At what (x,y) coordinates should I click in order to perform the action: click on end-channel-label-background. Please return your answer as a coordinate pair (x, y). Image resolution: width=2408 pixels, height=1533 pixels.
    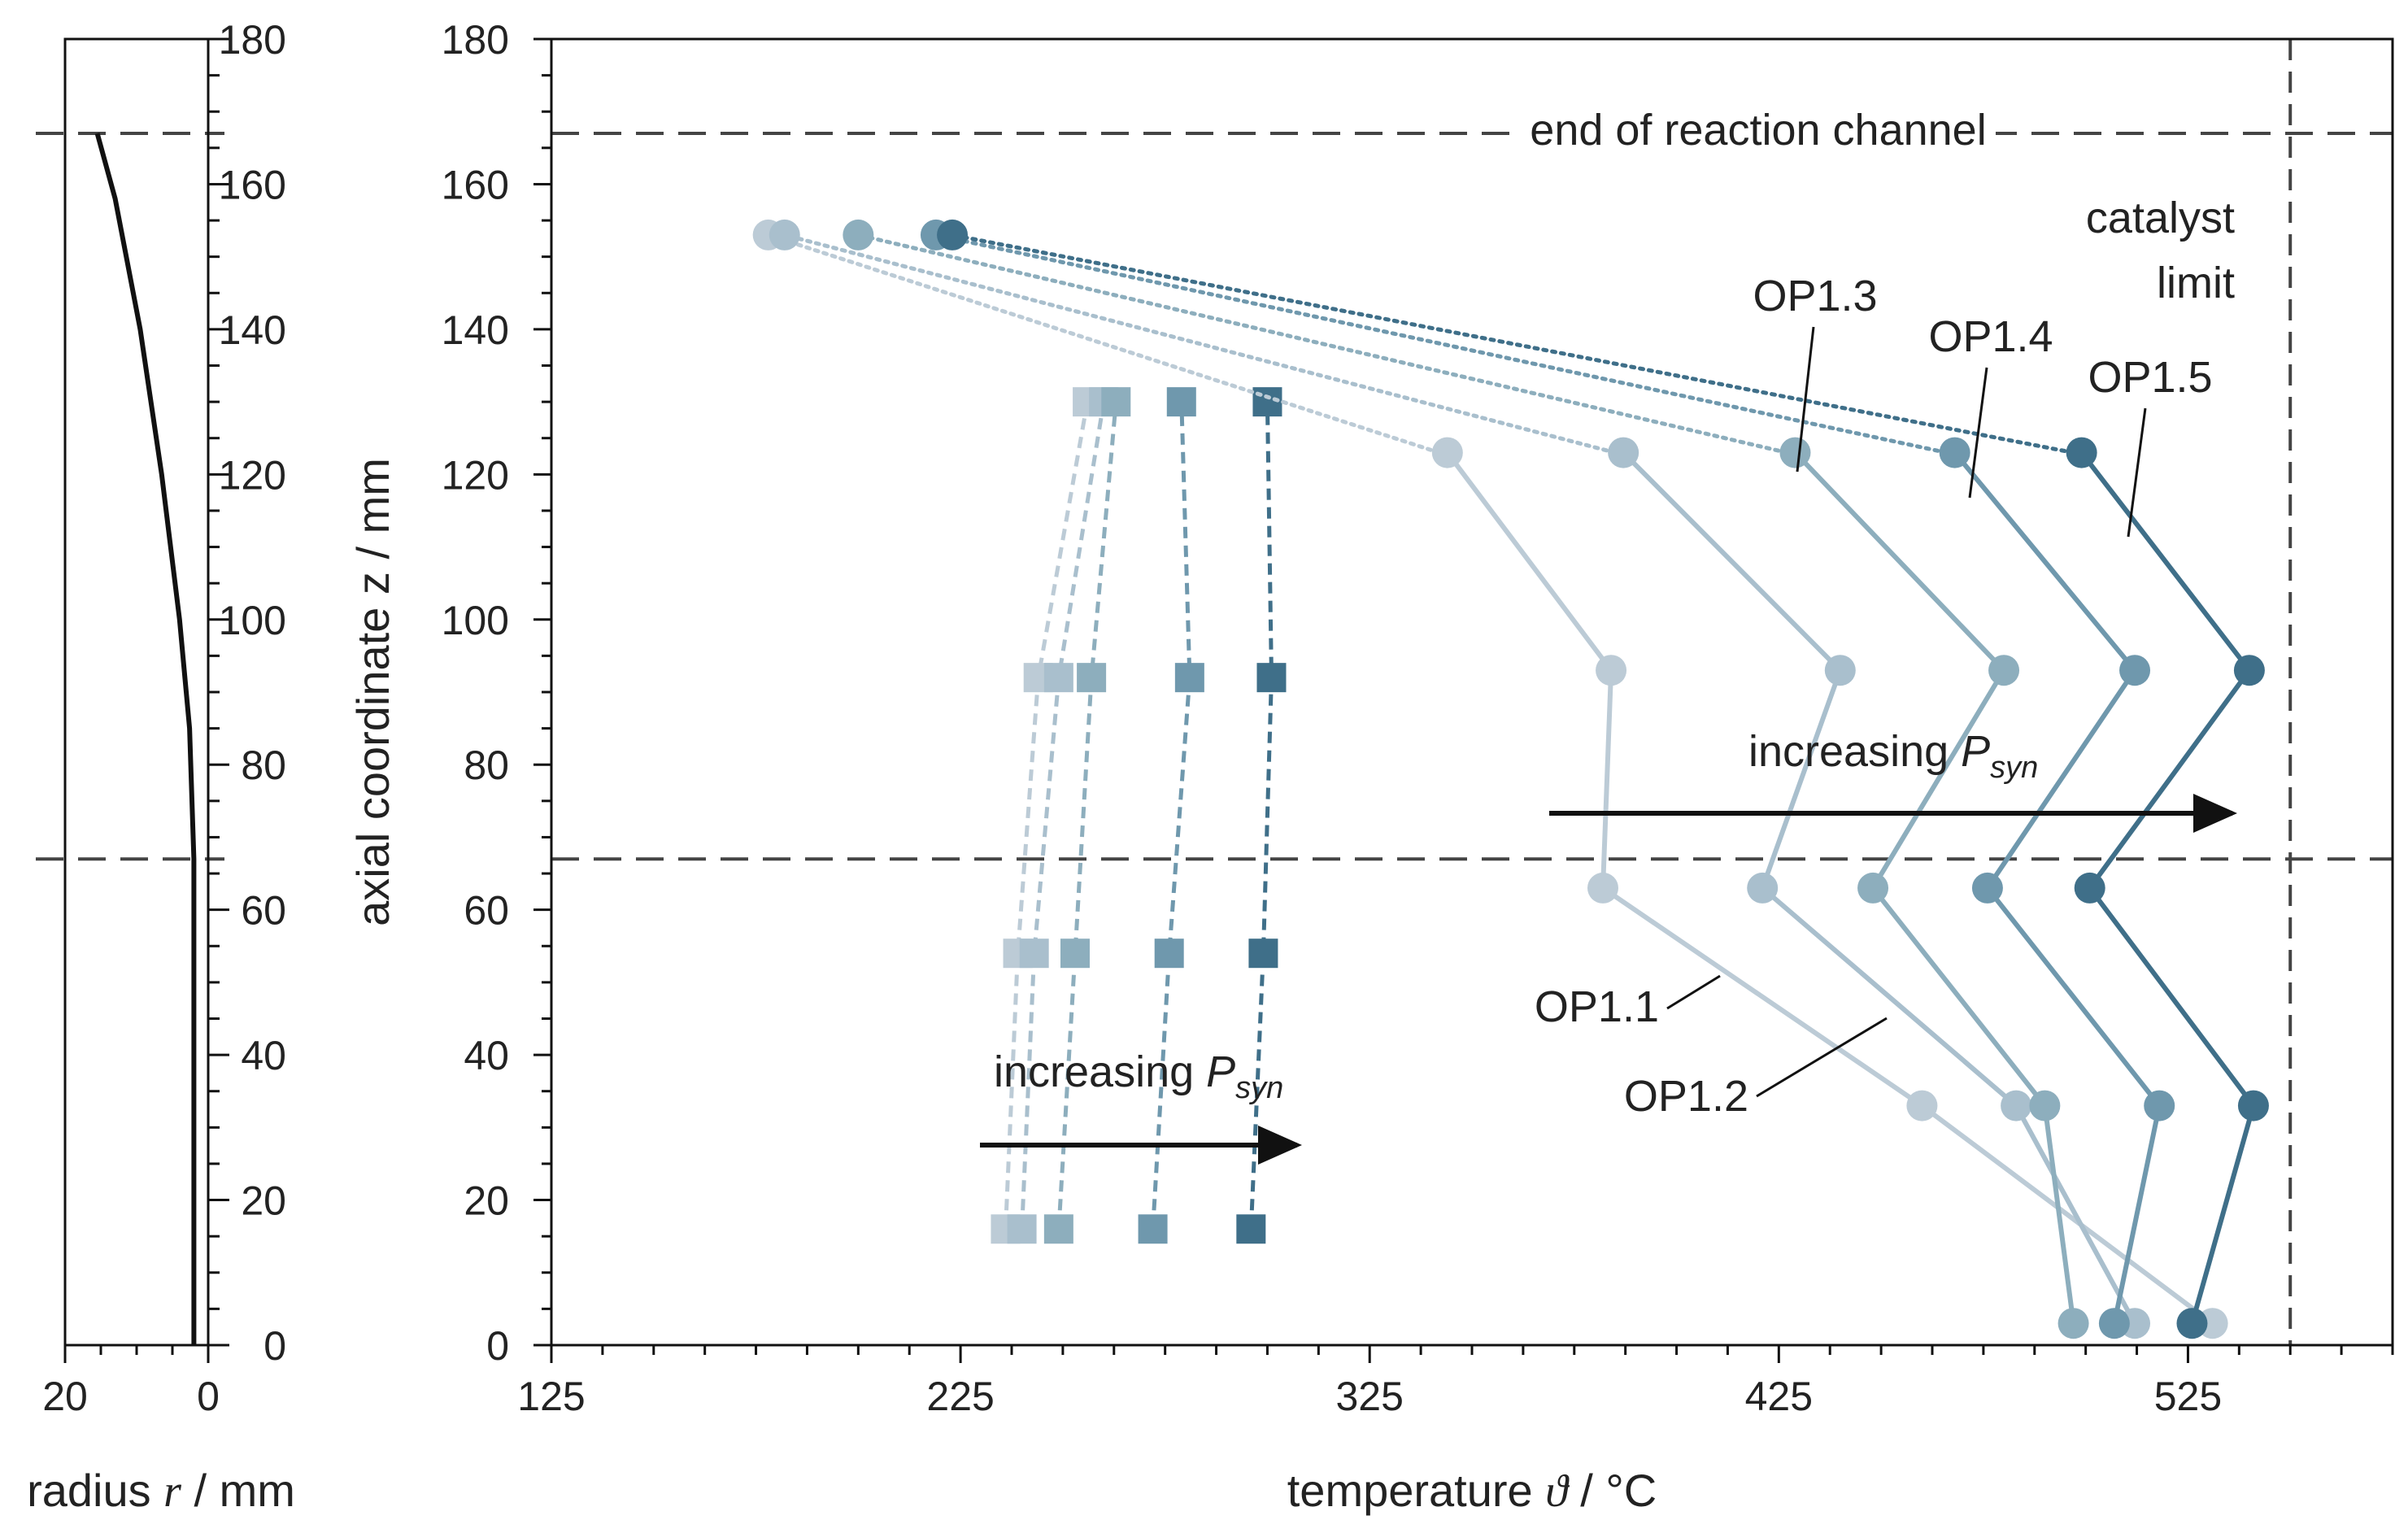
    Looking at the image, I should click on (1758, 131).